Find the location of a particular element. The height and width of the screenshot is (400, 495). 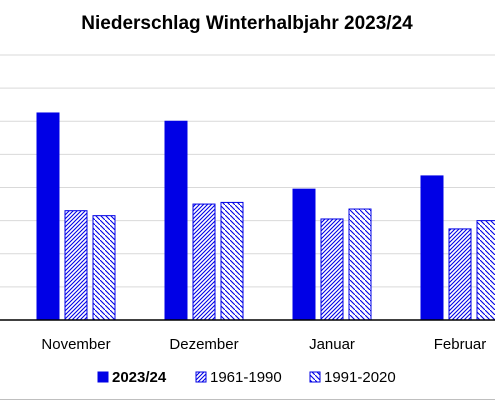

bar-1991-2020-november is located at coordinates (104, 268).